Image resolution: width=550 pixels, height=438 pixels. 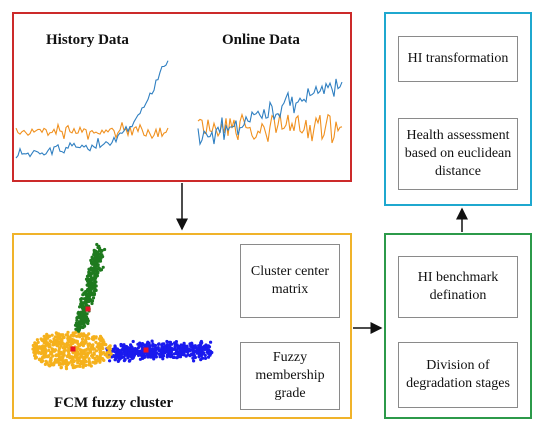 What do you see at coordinates (458, 326) in the screenshot?
I see `hi-panel` at bounding box center [458, 326].